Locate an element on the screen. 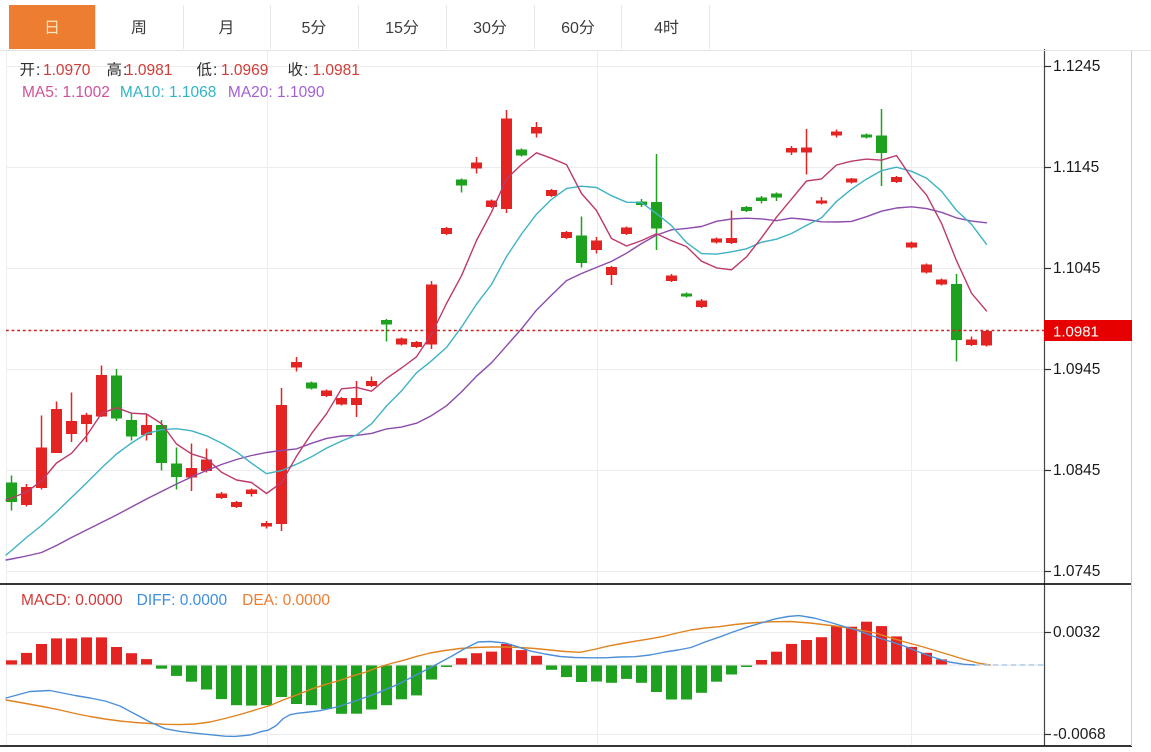  svg-text: 1.0845 is located at coordinates (1076, 470).